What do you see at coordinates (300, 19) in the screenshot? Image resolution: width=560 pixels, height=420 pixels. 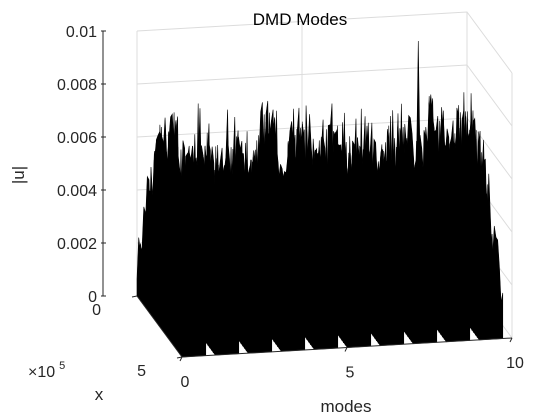 I see `chart-title: DMD Modes` at bounding box center [300, 19].